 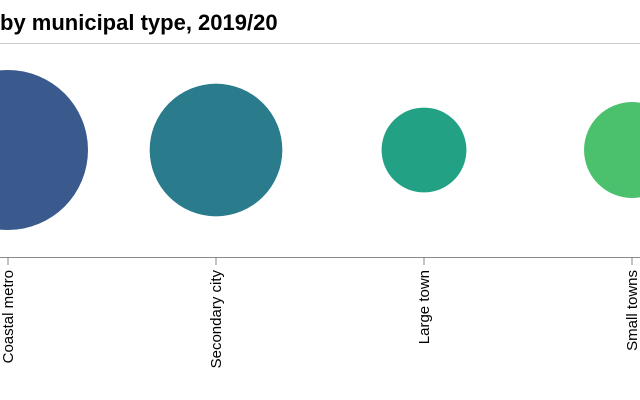 What do you see at coordinates (8, 316) in the screenshot?
I see `x-tick-label: Coastal metro` at bounding box center [8, 316].